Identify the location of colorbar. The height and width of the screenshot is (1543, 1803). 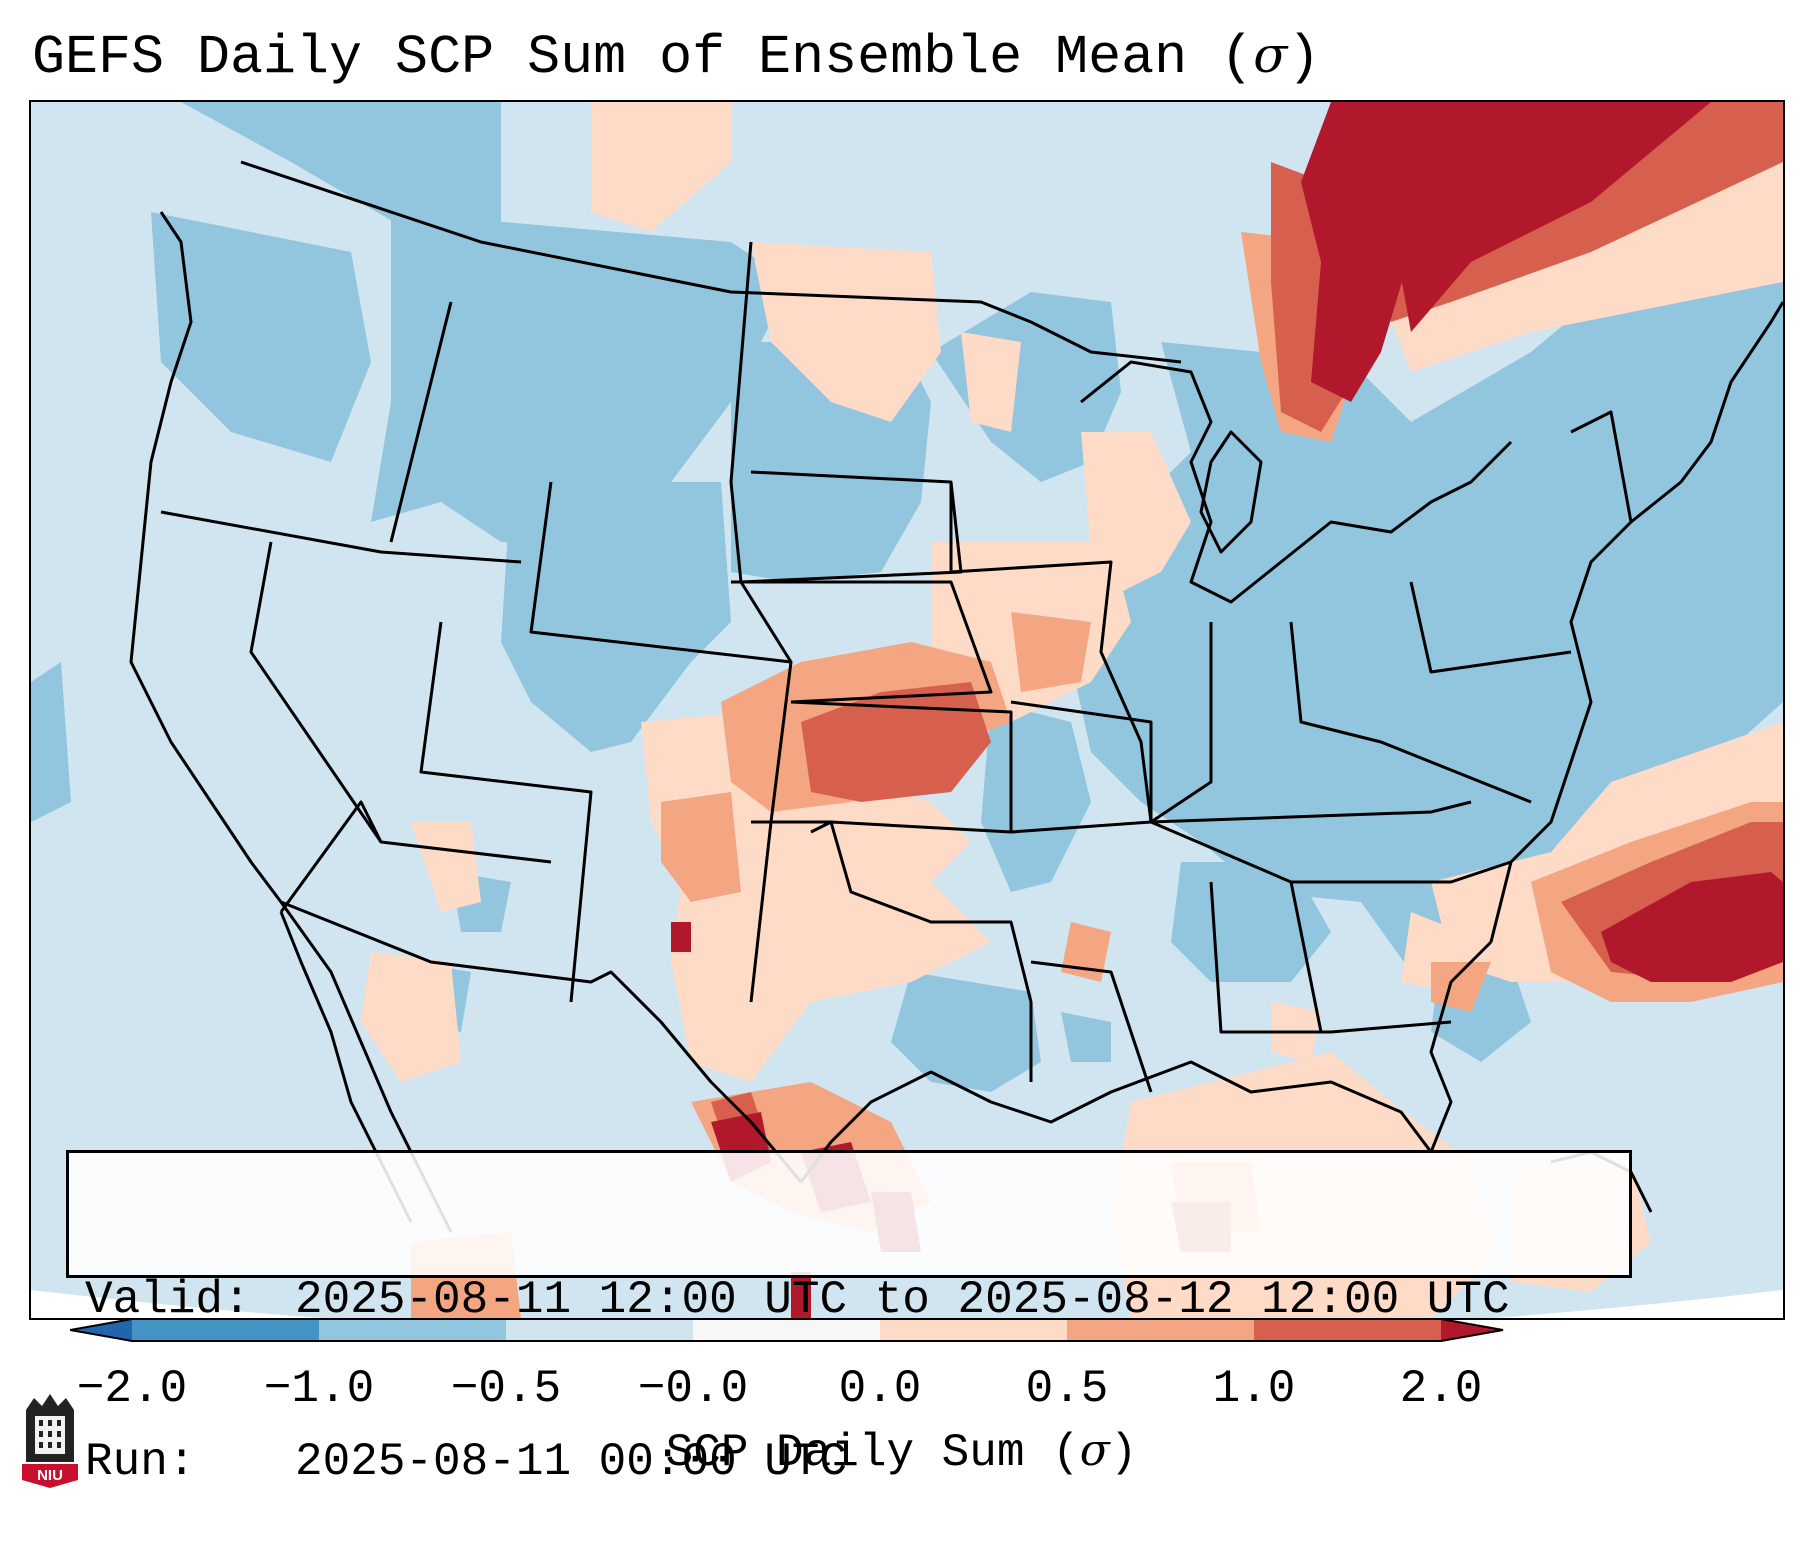
(787, 1330).